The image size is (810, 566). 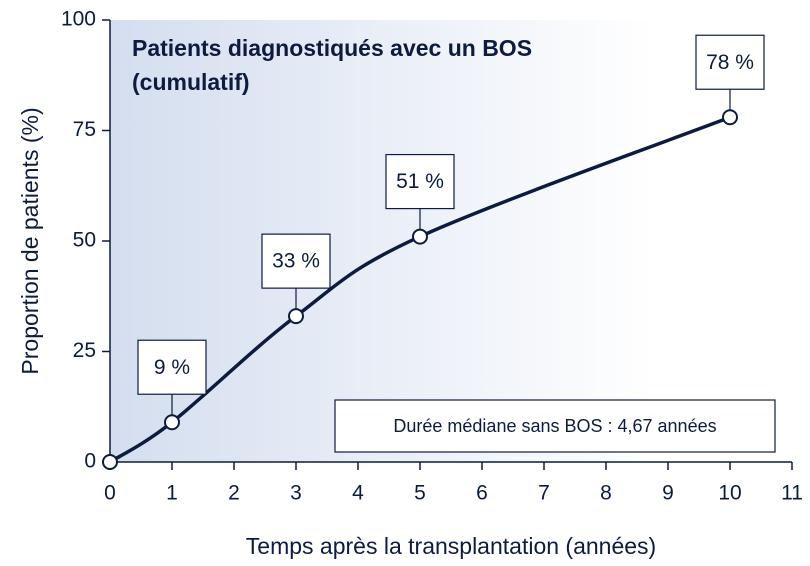 I want to click on x-tick-label: 0, so click(x=110, y=493).